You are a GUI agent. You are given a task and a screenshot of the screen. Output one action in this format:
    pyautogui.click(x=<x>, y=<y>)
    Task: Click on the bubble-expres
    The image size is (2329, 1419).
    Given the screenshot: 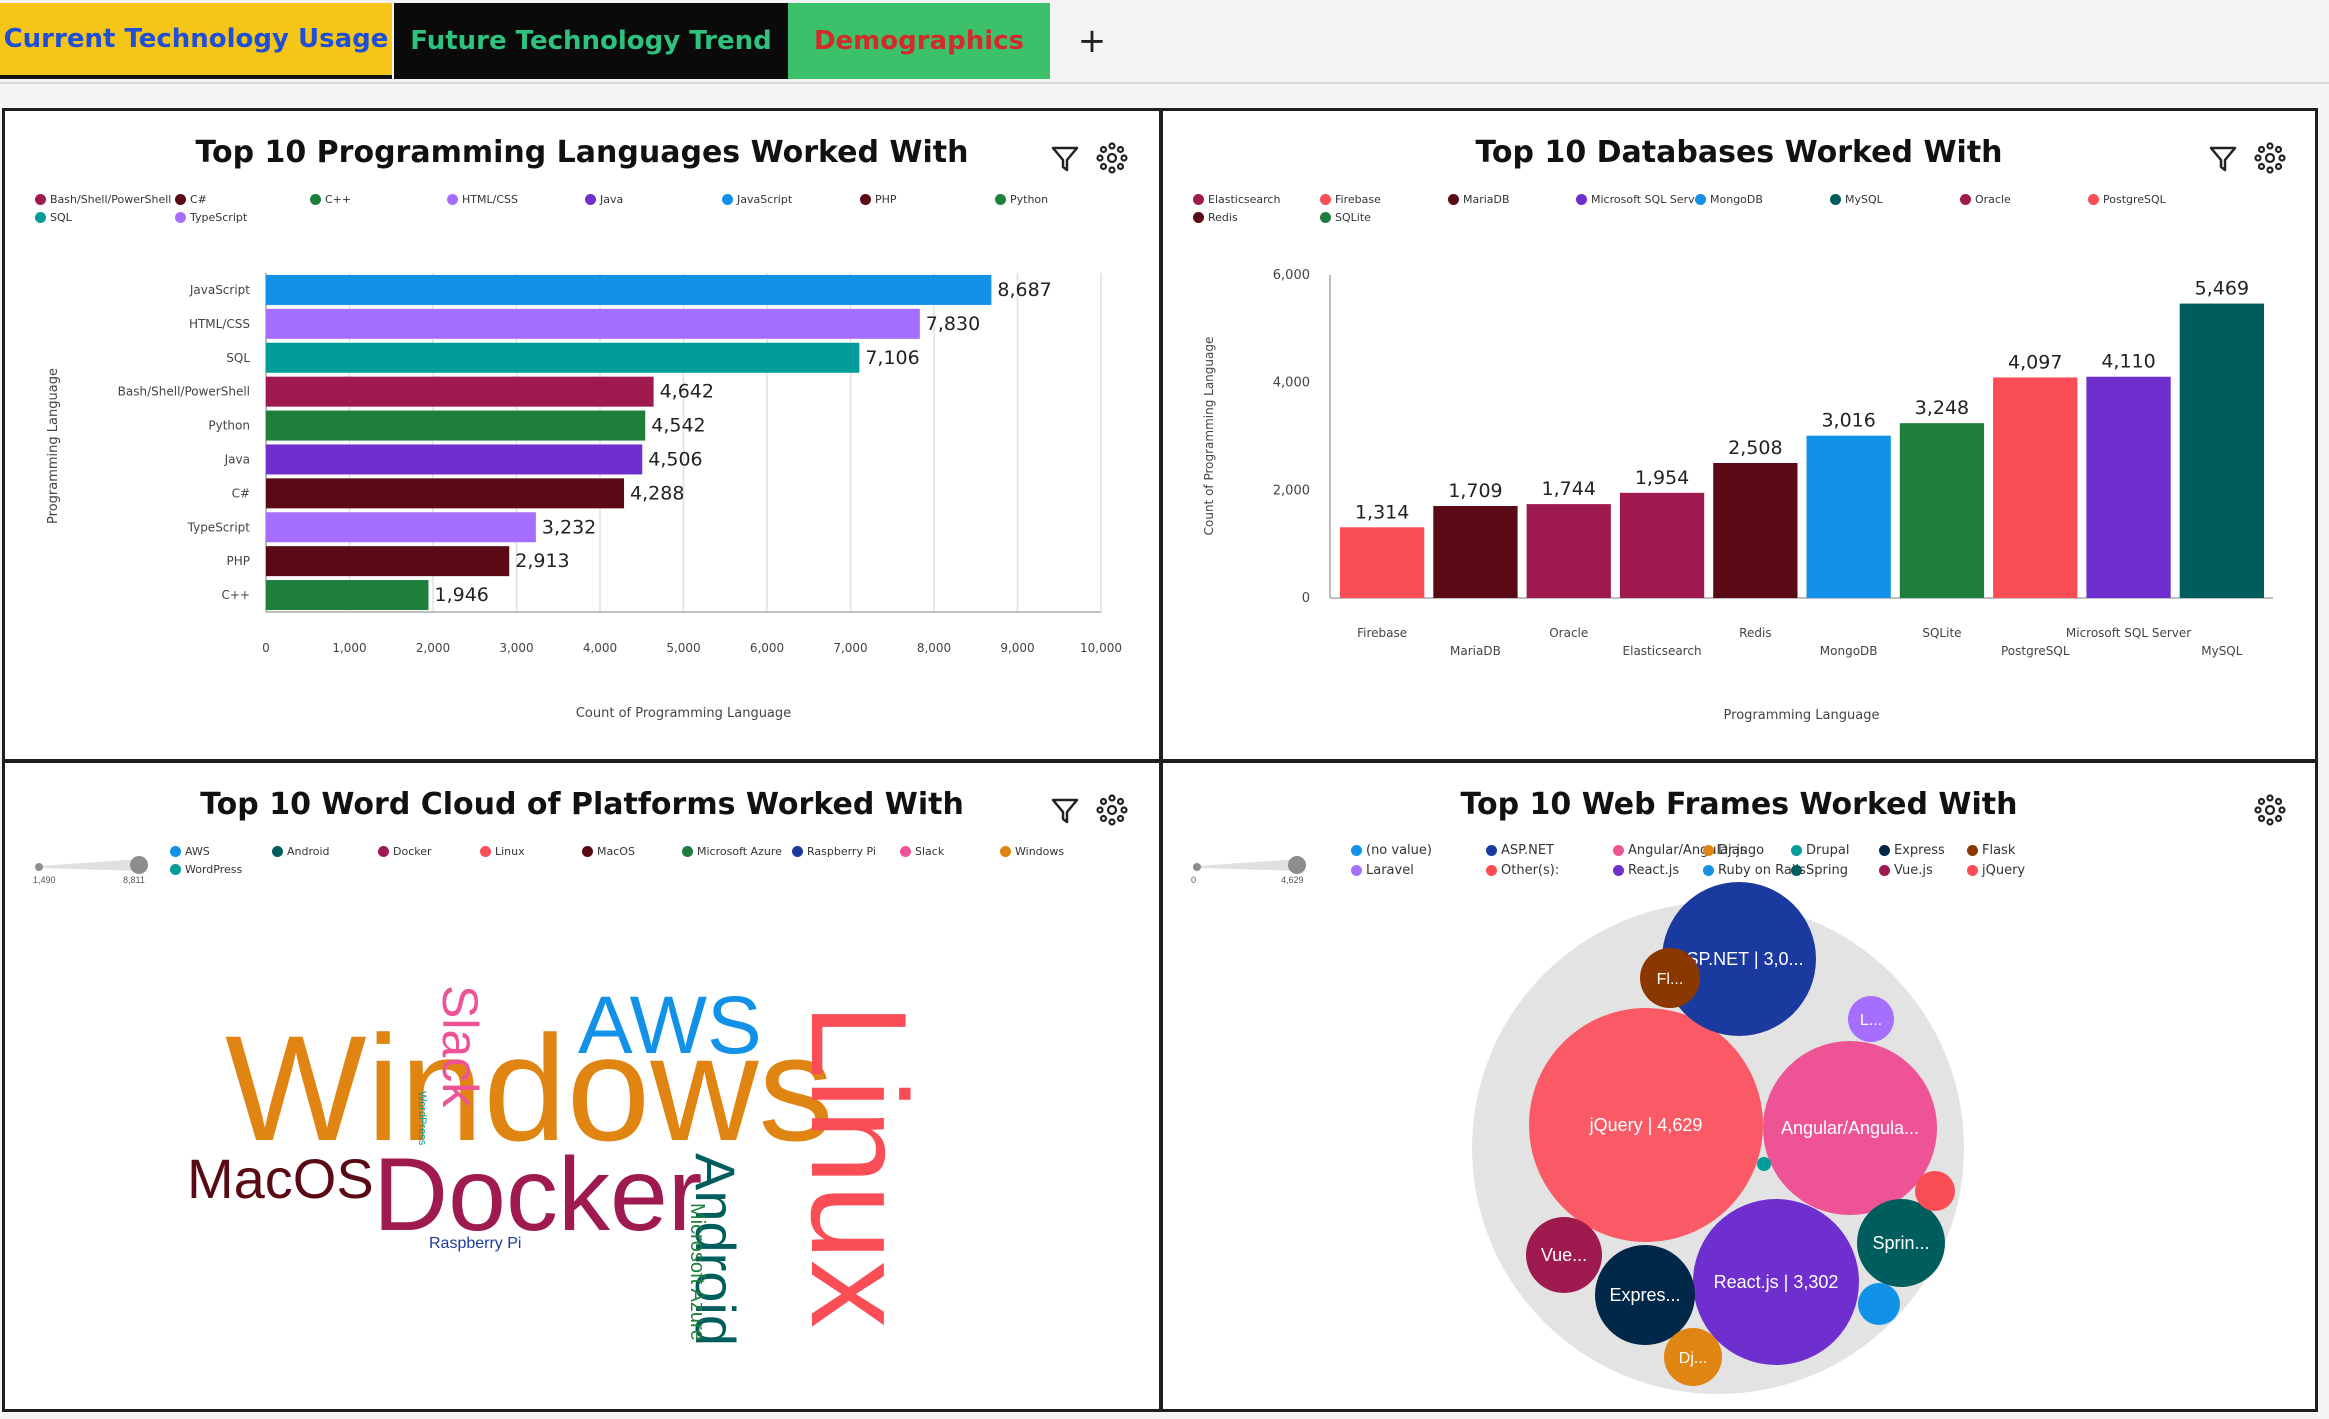 What is the action you would take?
    pyautogui.click(x=1645, y=1295)
    